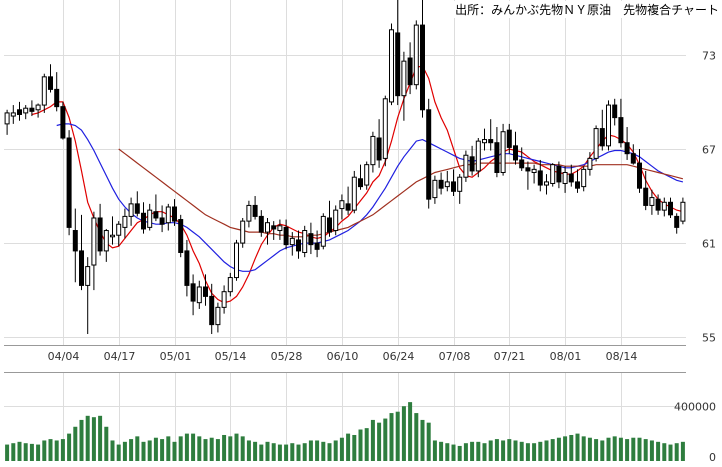 Image resolution: width=722 pixels, height=467 pixels. Describe the element at coordinates (566, 356) in the screenshot. I see `date-tick-label: 08/01` at that location.